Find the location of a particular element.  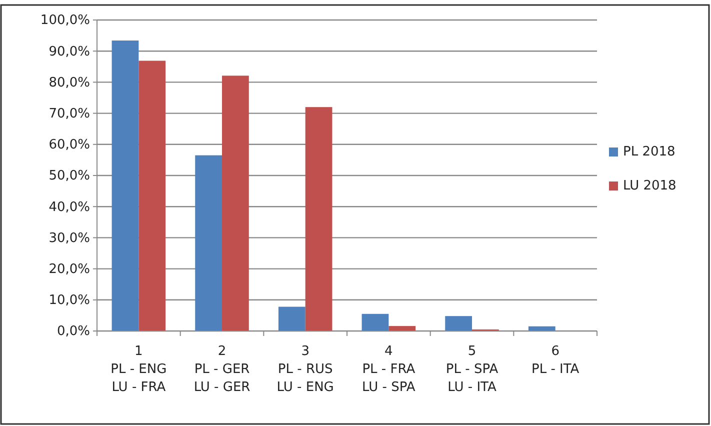

y-tick-label: 100,0% is located at coordinates (65, 20).